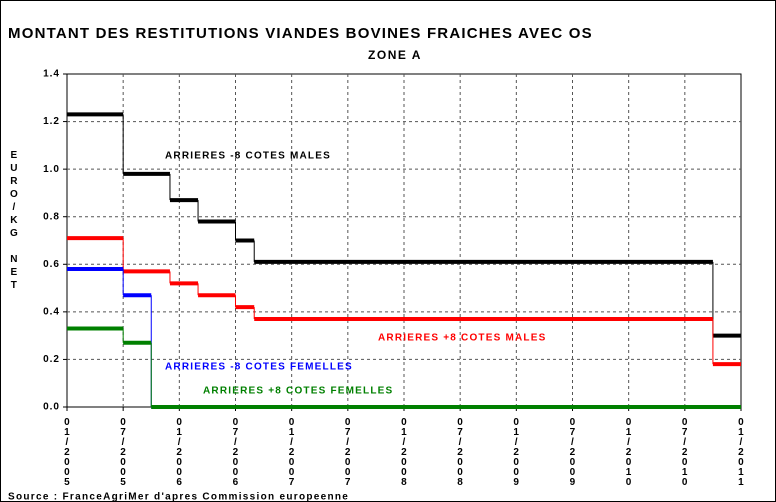  Describe the element at coordinates (51, 264) in the screenshot. I see `y-tick-label: 0.6` at that location.